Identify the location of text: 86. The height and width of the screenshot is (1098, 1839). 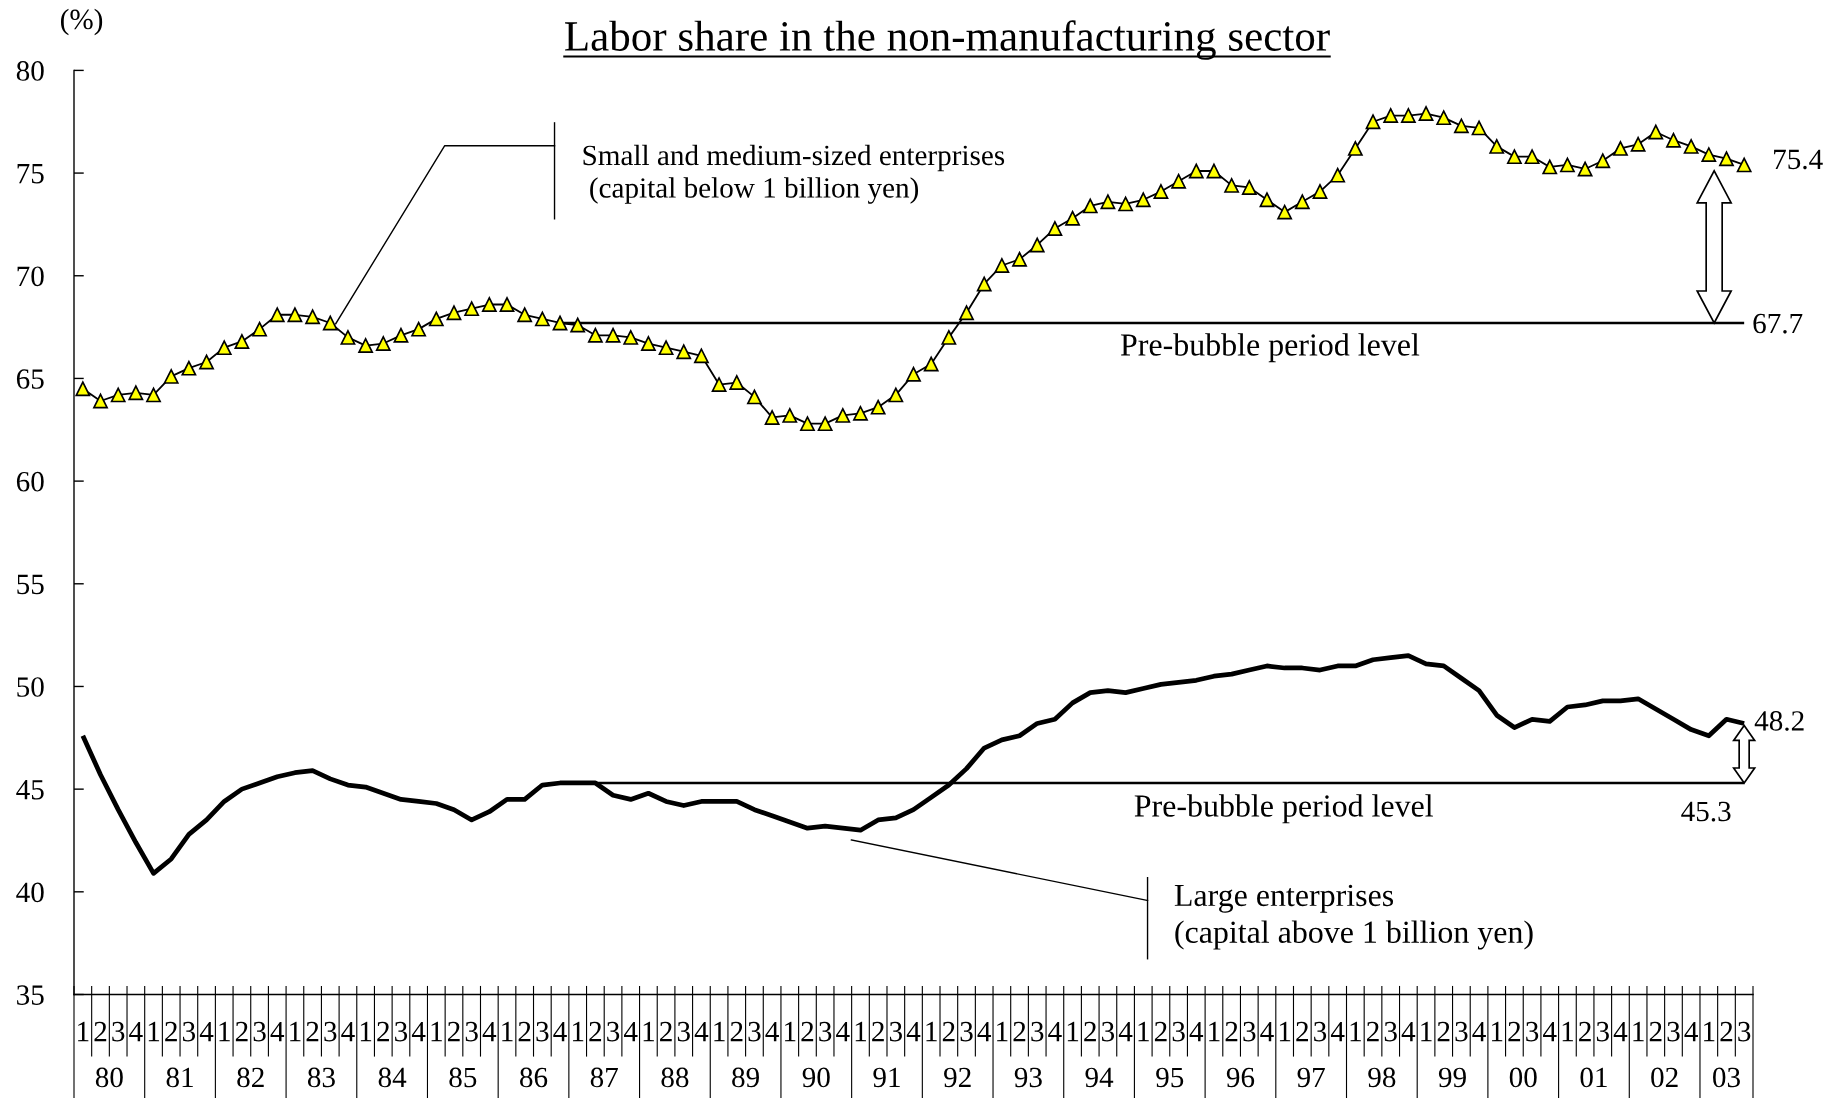
(534, 1077).